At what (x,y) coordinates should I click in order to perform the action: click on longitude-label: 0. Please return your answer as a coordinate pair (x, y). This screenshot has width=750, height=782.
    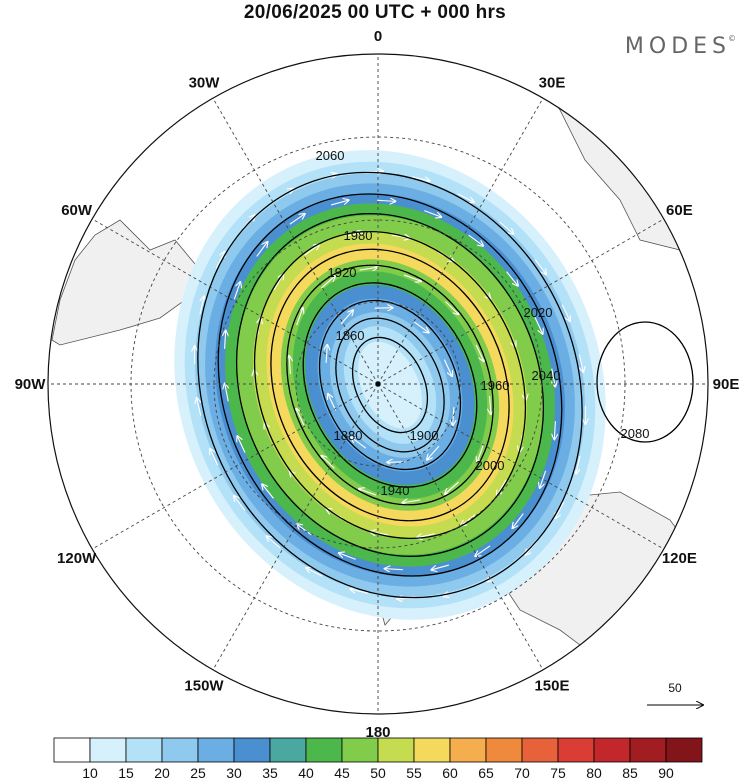
    Looking at the image, I should click on (378, 36).